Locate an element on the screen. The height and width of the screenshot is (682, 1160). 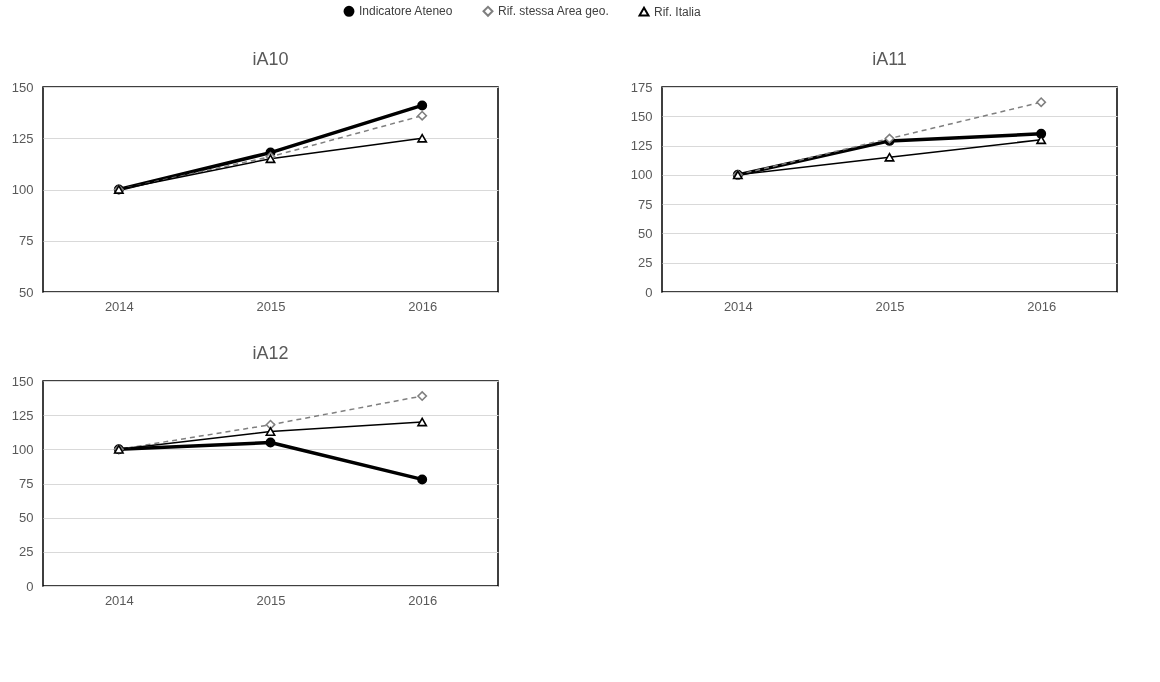
legend-label: Indicatore Ateneo is located at coordinates (406, 11).